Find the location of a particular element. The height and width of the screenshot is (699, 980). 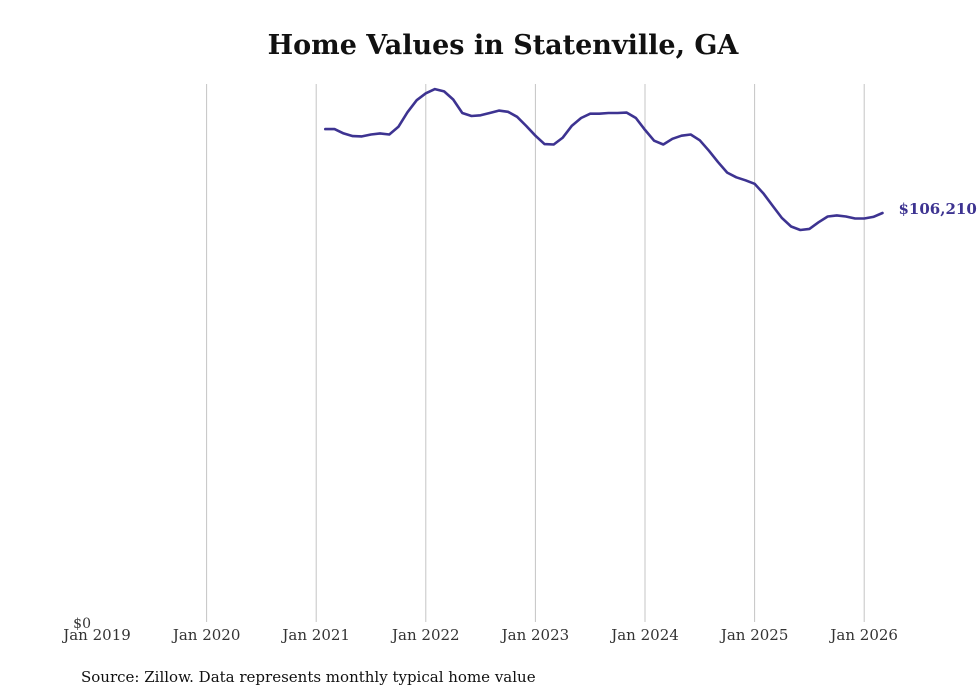

x-tick-label: Jan 2019 is located at coordinates (96, 635).